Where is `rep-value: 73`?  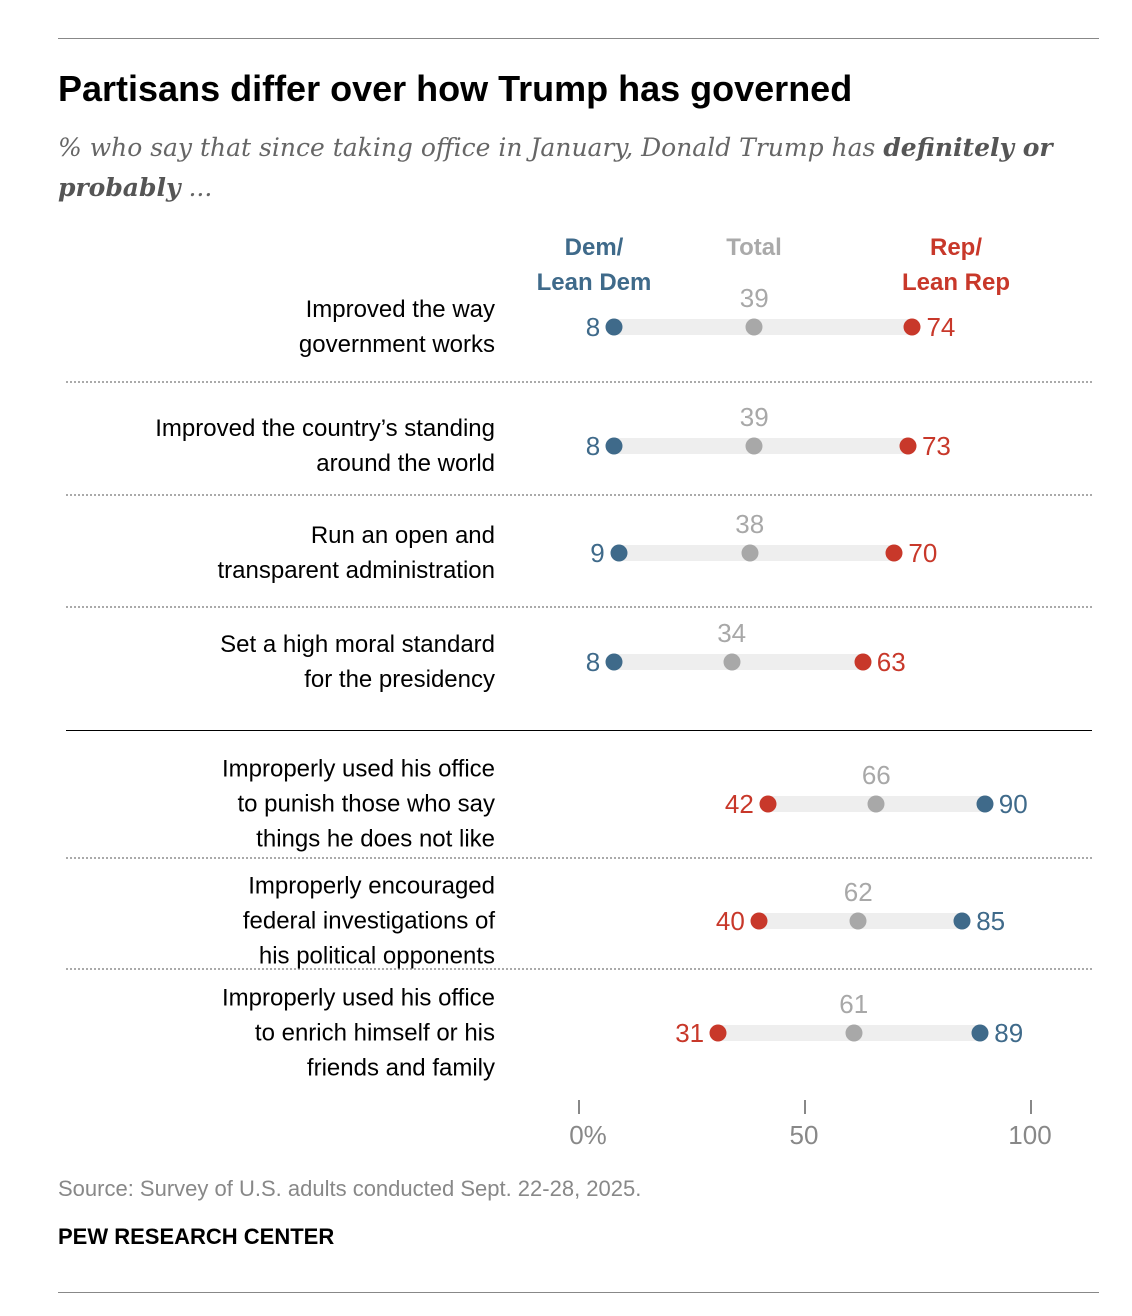 rep-value: 73 is located at coordinates (936, 446).